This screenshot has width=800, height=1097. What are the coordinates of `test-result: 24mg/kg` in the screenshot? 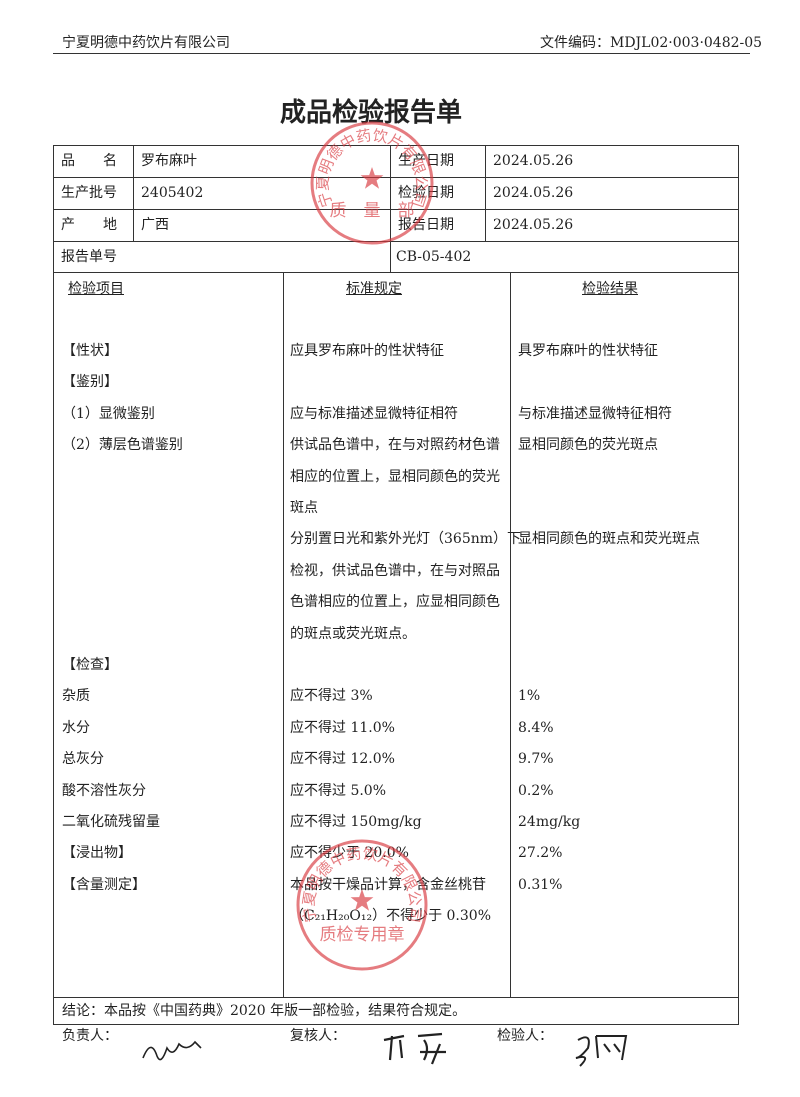 It's located at (549, 822).